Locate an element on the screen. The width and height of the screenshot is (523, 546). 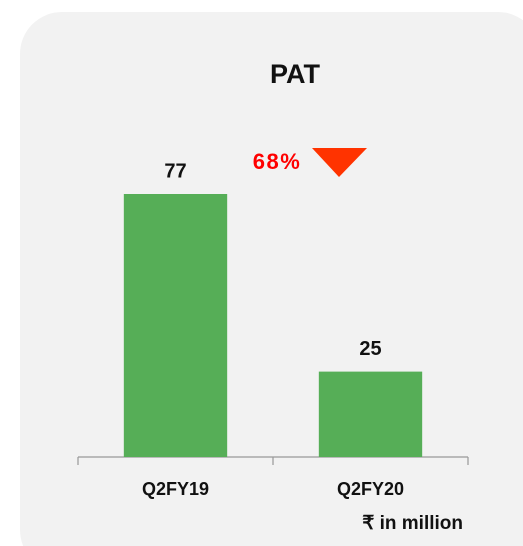
x-tick-label: Q2FY19 is located at coordinates (175, 489).